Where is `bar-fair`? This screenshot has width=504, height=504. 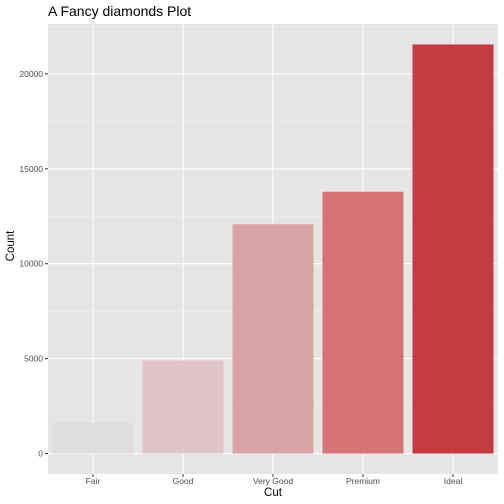
bar-fair is located at coordinates (93, 438).